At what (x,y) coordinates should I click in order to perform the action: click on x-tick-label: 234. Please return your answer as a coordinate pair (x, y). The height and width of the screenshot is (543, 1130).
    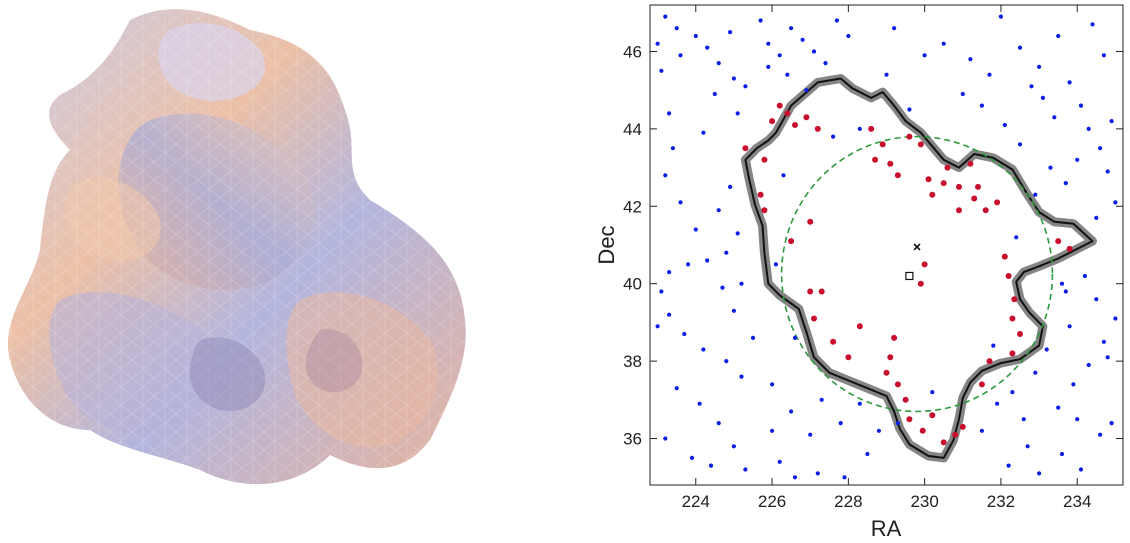
    Looking at the image, I should click on (1077, 501).